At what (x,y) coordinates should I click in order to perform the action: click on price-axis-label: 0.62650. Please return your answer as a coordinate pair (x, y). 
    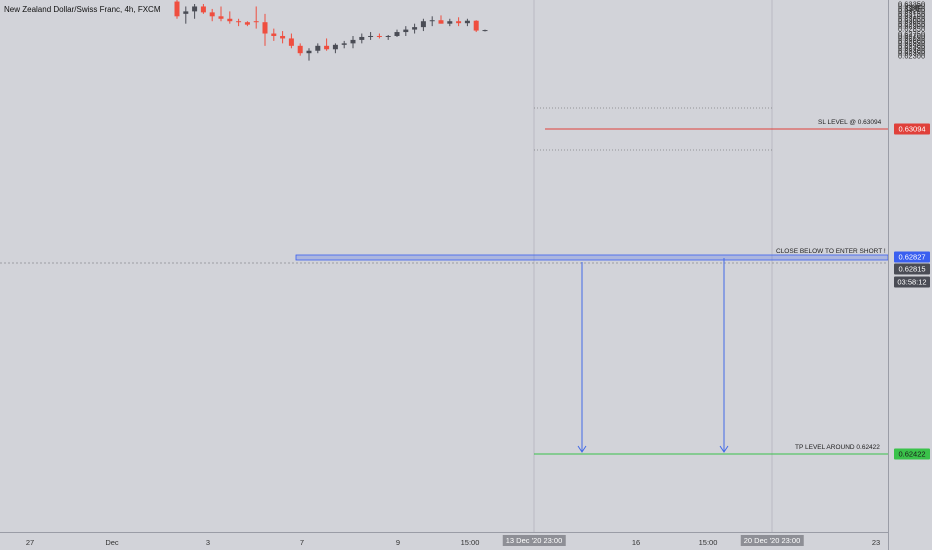
    Looking at the image, I should click on (912, 38).